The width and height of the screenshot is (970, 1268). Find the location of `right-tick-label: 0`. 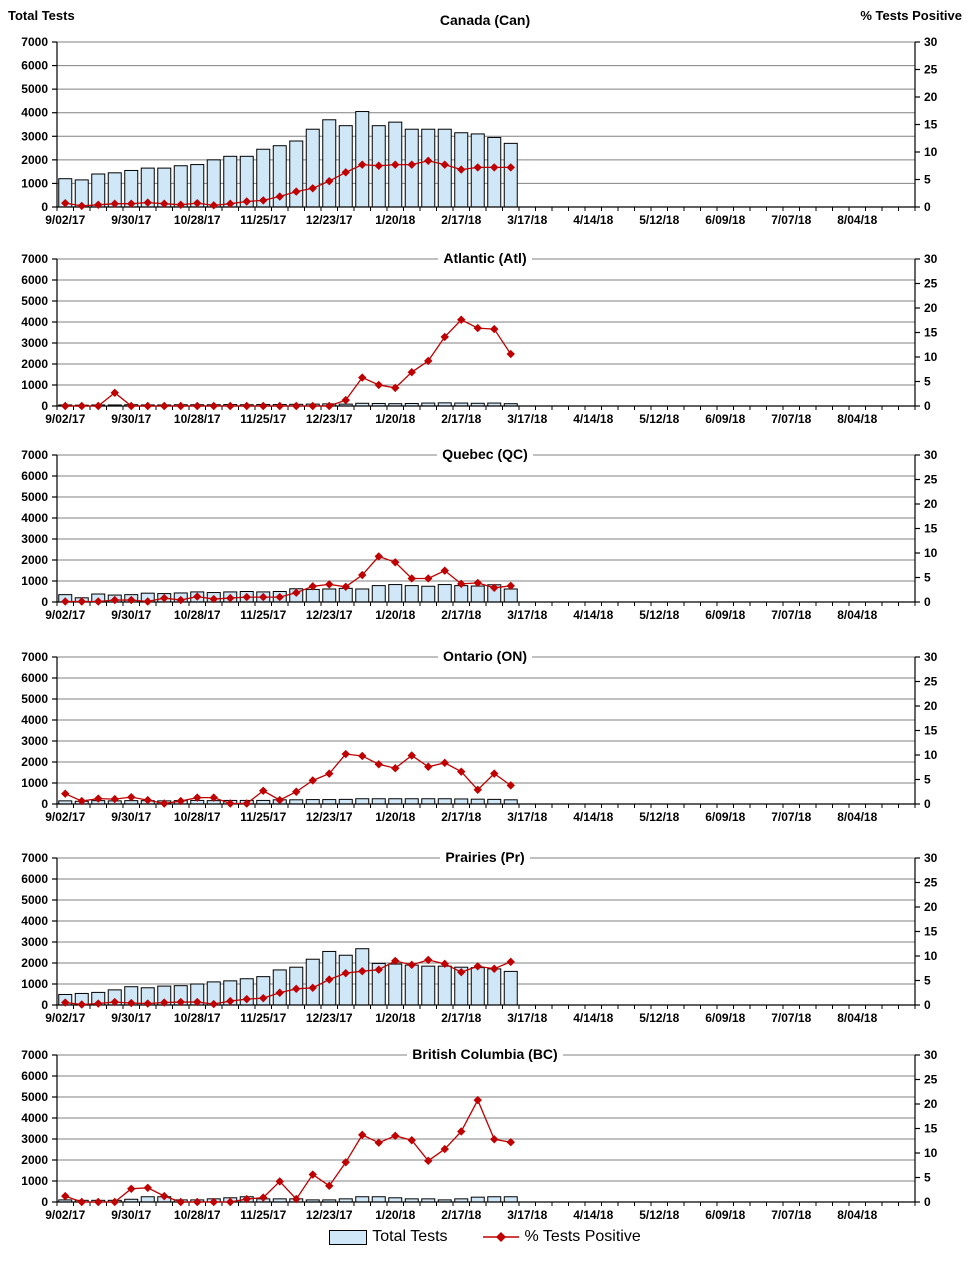

right-tick-label: 0 is located at coordinates (927, 207).